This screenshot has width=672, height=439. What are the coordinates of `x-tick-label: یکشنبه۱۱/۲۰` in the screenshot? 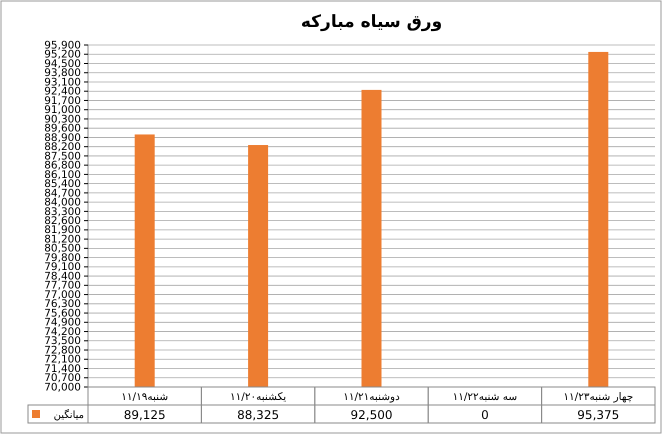 It's located at (258, 397).